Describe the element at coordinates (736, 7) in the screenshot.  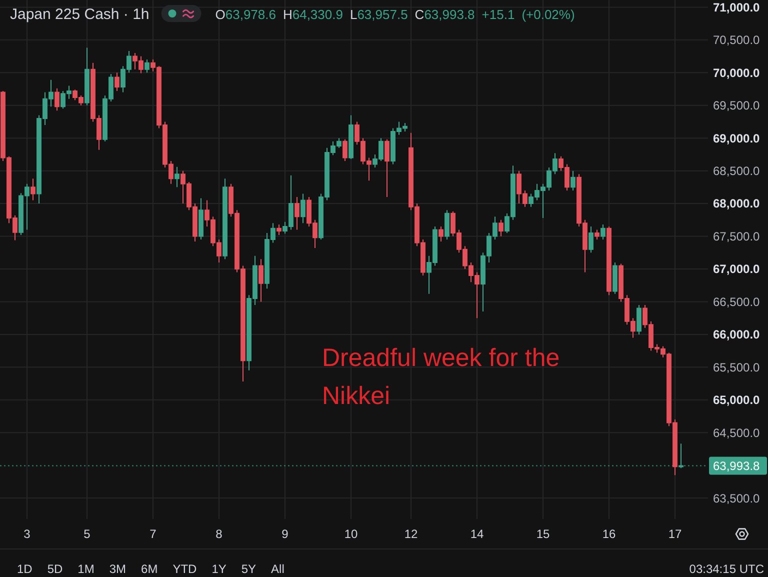
I see `y-tick-label: 71,000.0` at that location.